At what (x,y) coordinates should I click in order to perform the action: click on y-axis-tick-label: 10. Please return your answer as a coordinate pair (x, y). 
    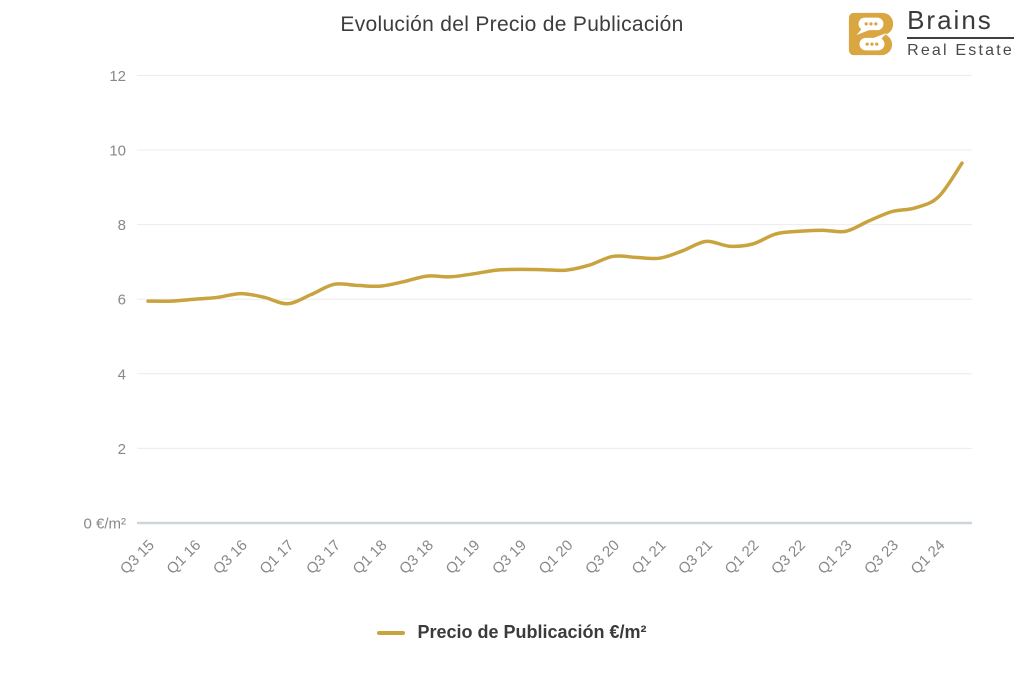
    Looking at the image, I should click on (117, 151).